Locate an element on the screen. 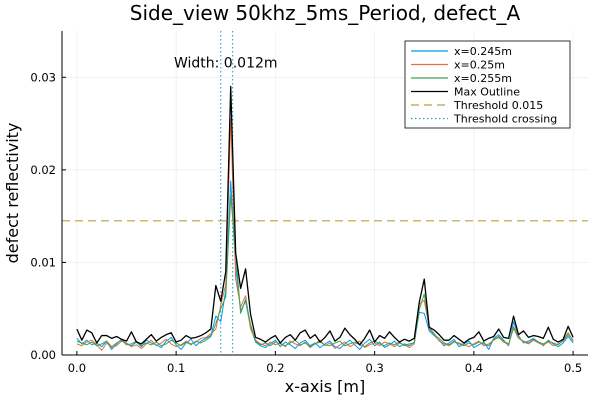 Image resolution: width=600 pixels, height=400 pixels. legend-label: x=0.255m is located at coordinates (483, 78).